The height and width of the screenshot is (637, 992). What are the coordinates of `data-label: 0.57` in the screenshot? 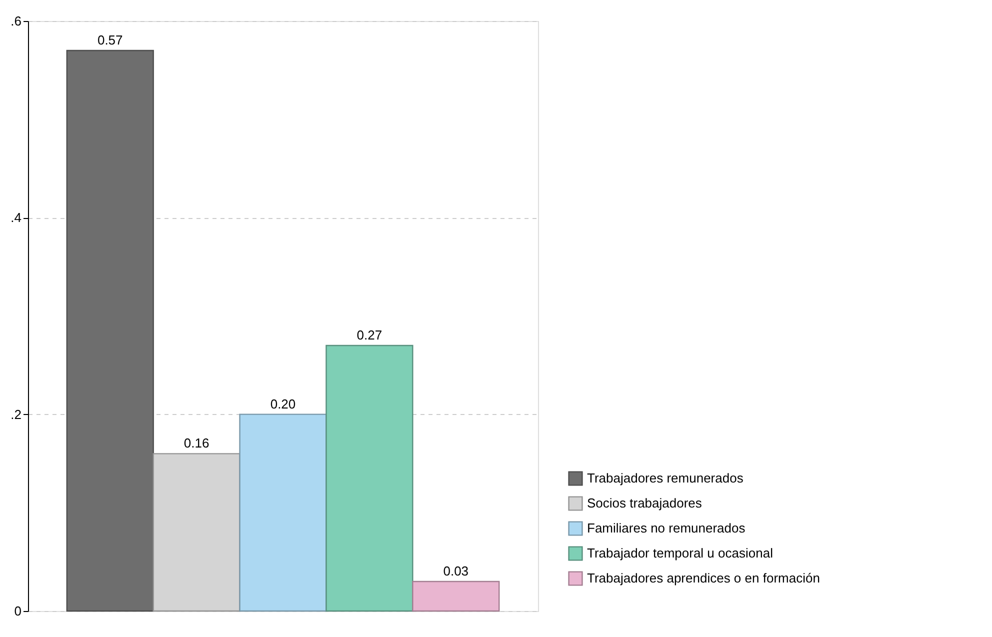 It's located at (110, 40).